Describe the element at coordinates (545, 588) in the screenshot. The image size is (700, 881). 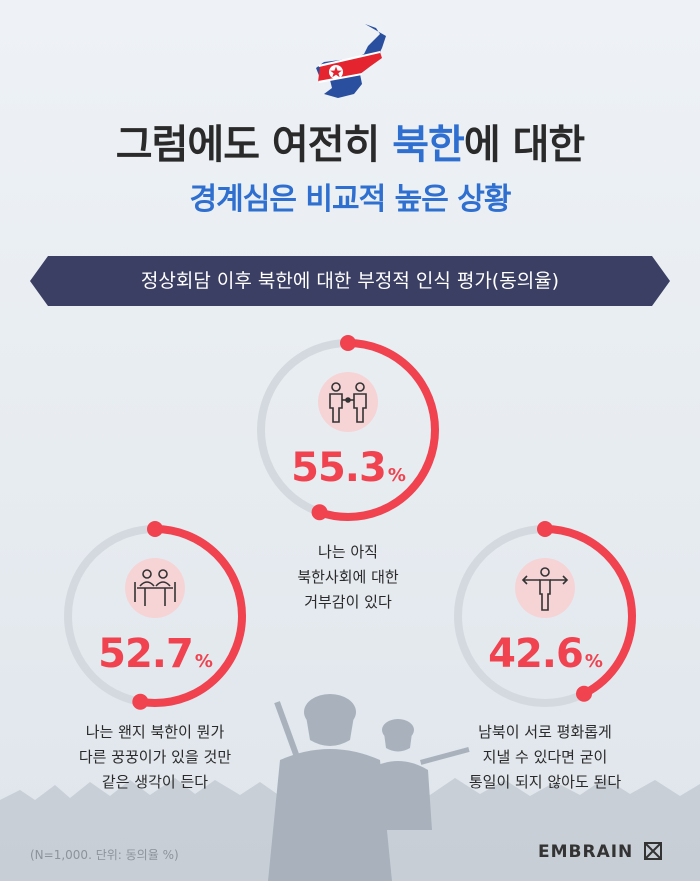
I see `crossroads-person-icon` at that location.